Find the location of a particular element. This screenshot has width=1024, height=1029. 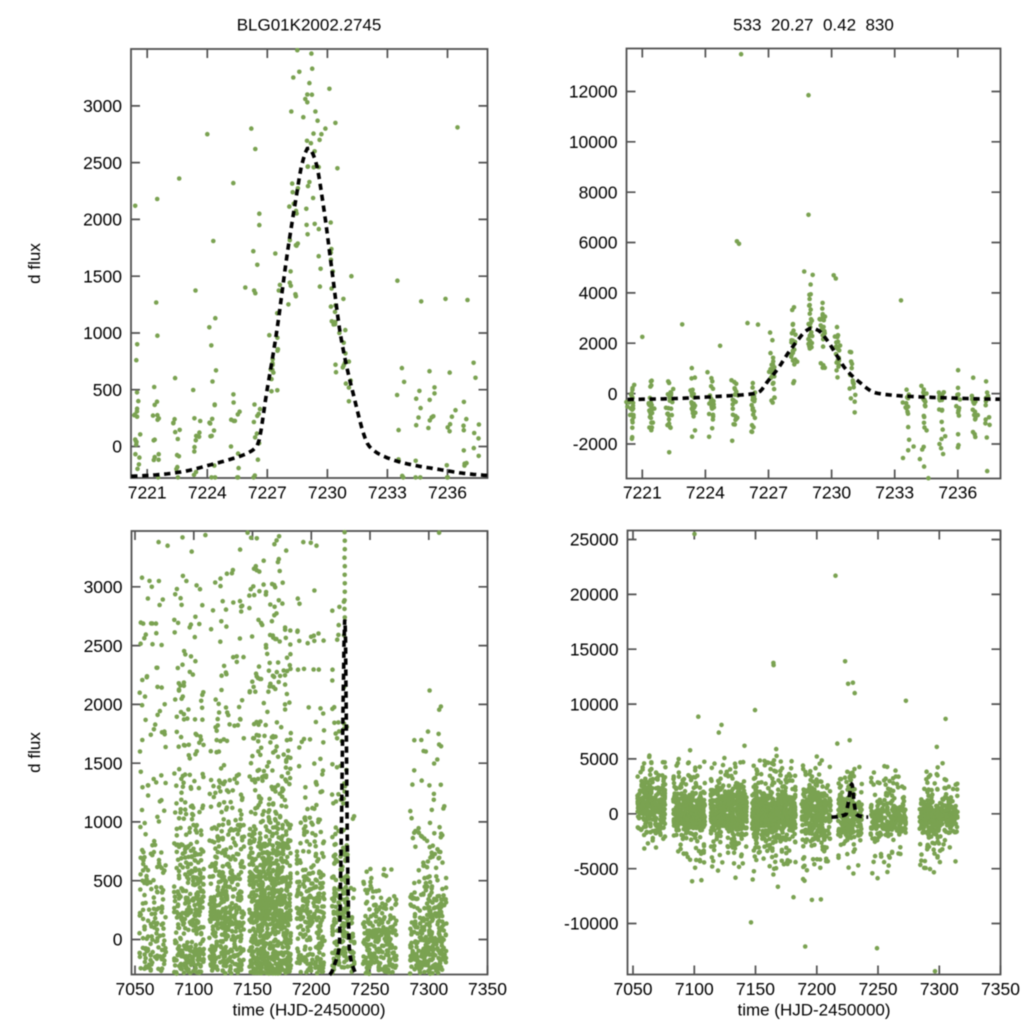

svg-text: 4000 is located at coordinates (598, 293).